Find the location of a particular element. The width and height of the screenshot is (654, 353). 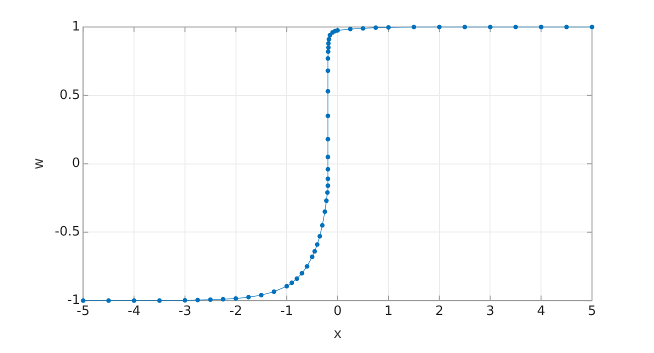

y-tick-label: -0.5 is located at coordinates (67, 232).